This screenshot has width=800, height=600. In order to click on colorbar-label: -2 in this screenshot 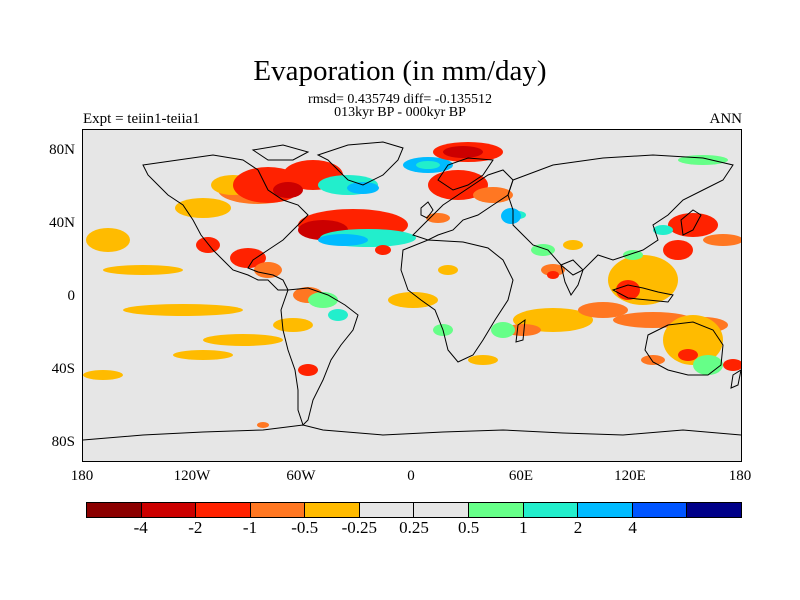, I will do `click(195, 527)`.